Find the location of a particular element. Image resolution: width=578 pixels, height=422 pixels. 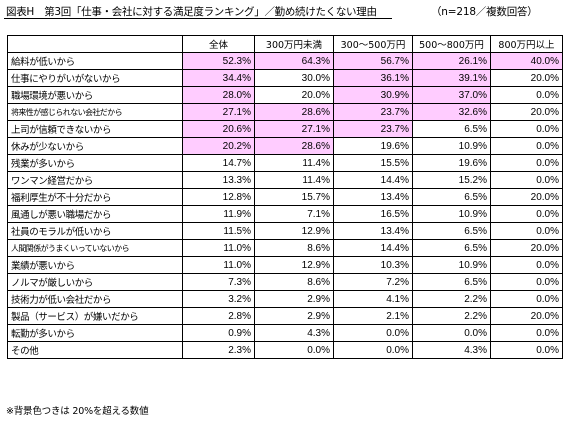

row-label: 休みが少ないから is located at coordinates (95, 146).